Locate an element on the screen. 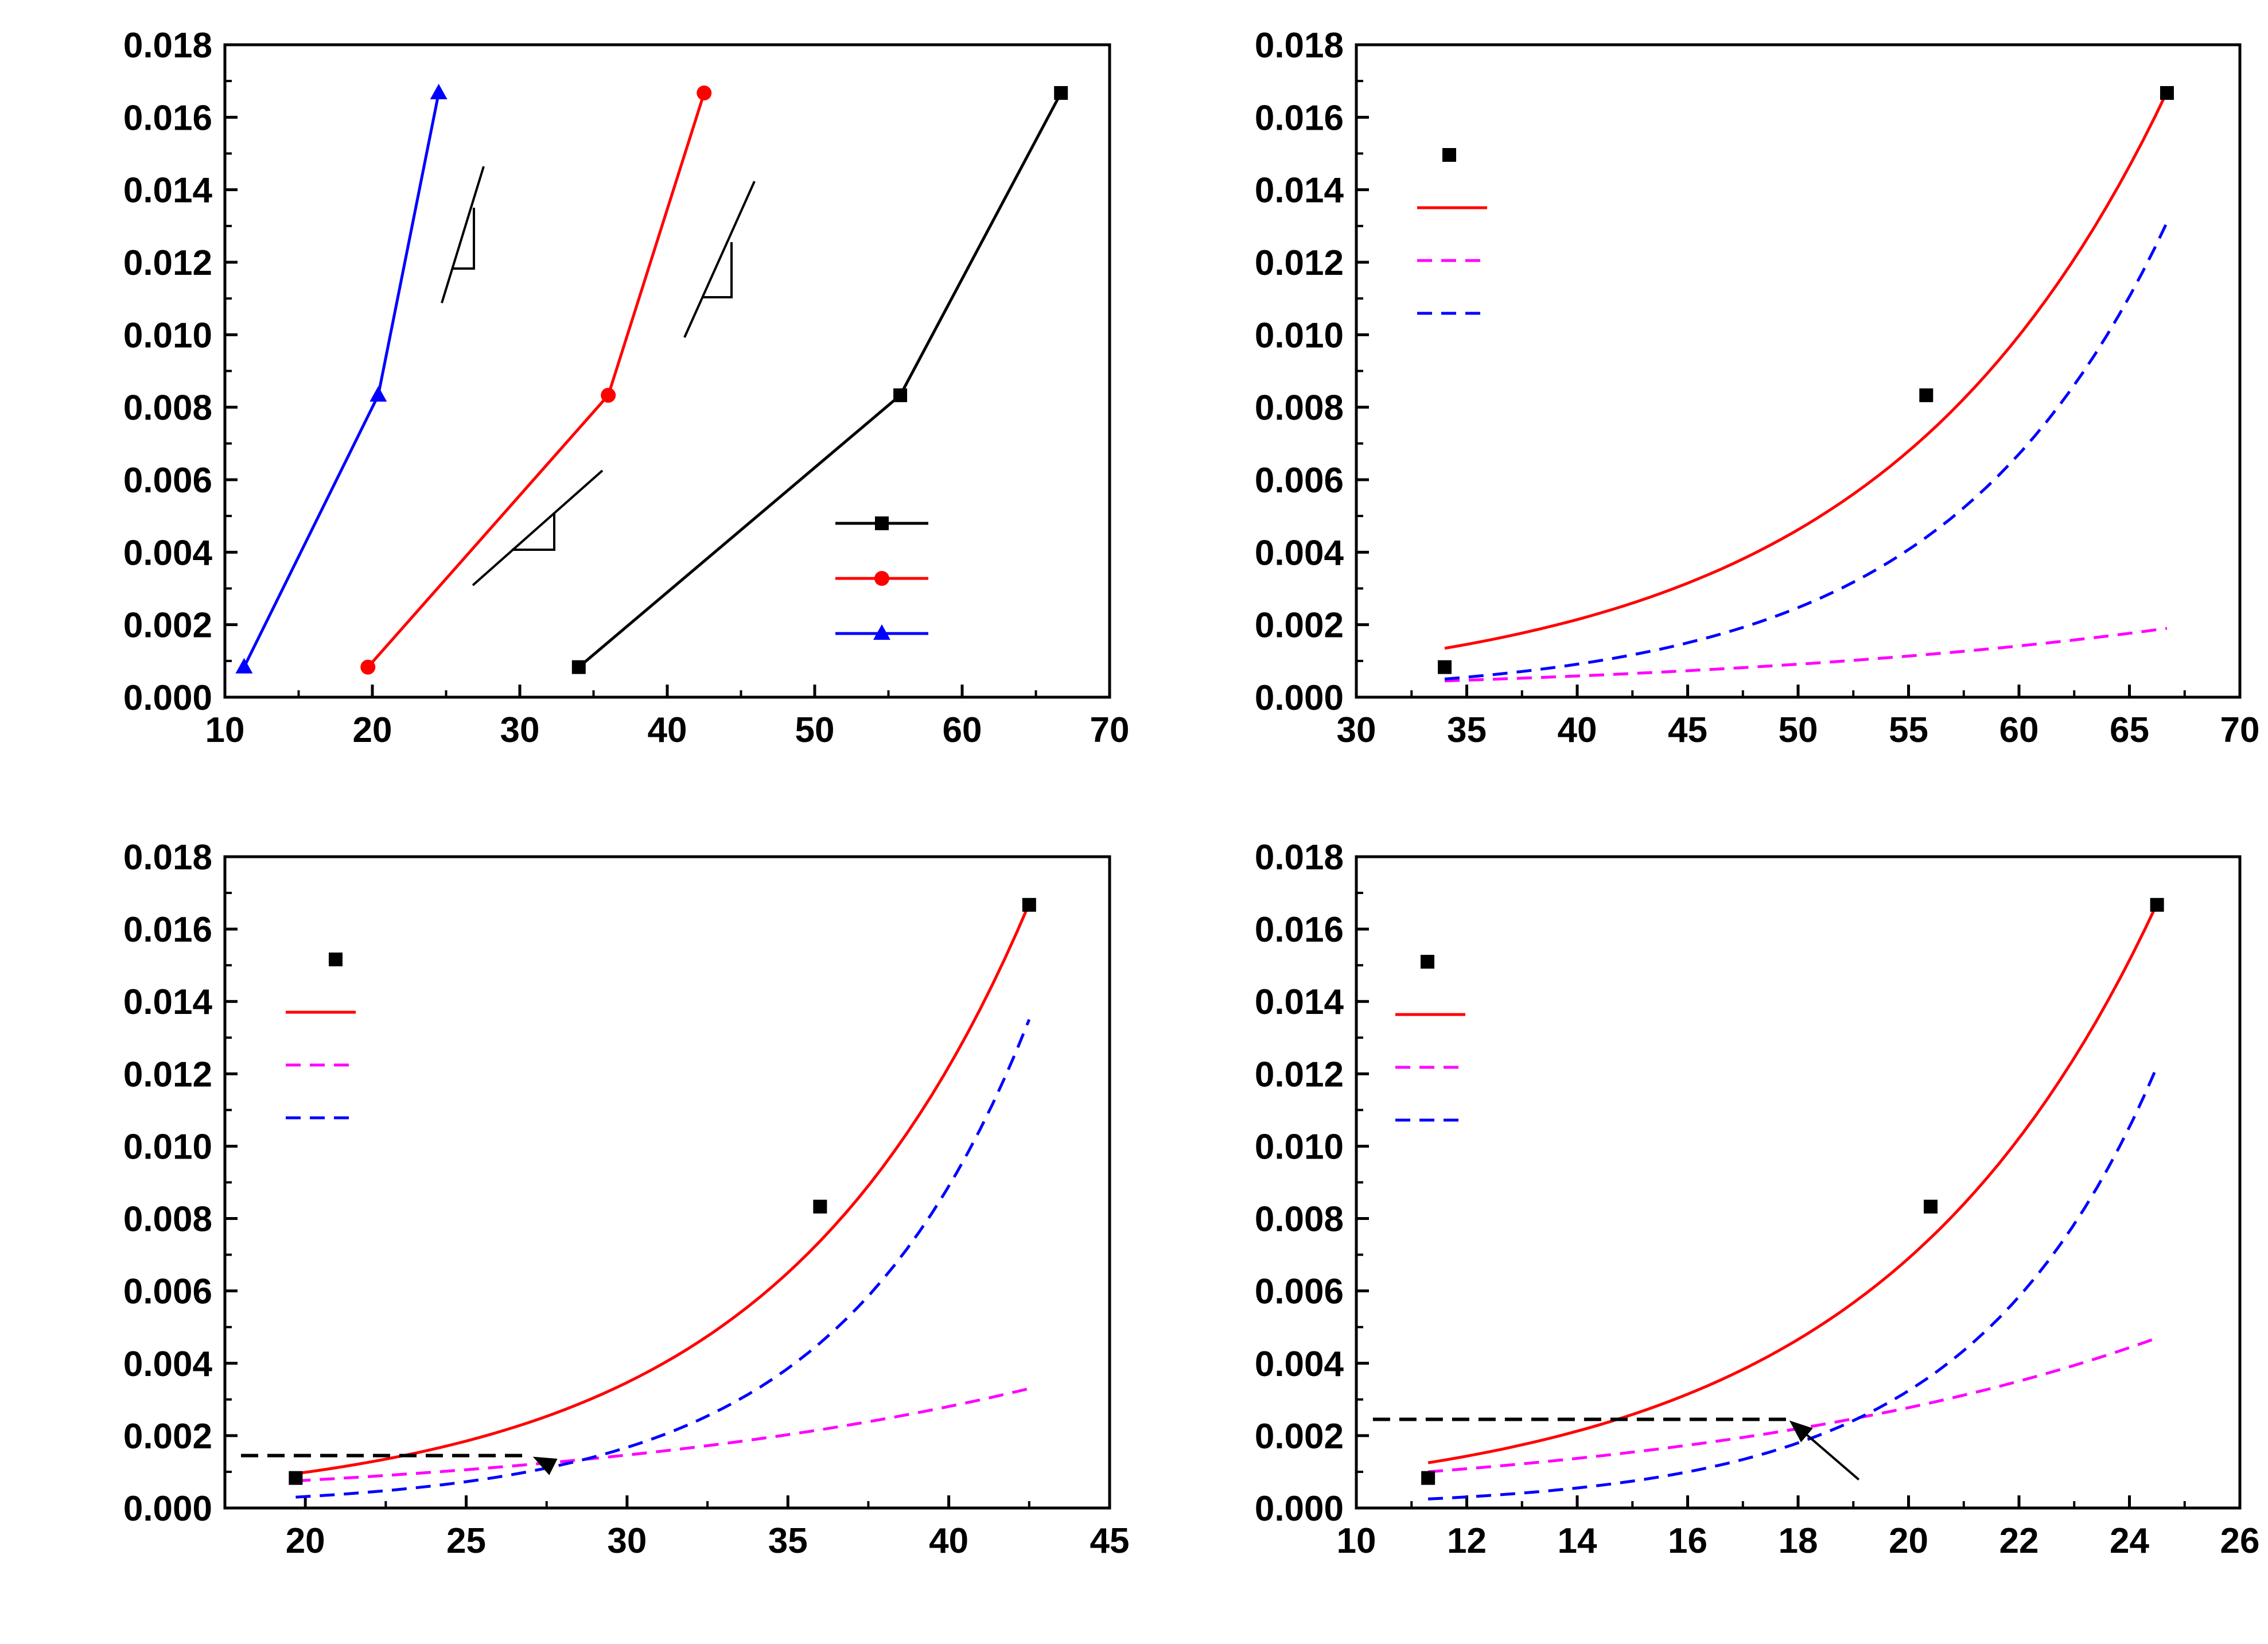 Image resolution: width=2268 pixels, height=1644 pixels. x-tick-label: 16 is located at coordinates (1687, 1541).